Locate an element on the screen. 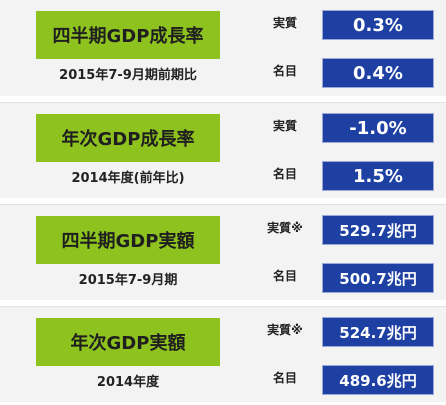 This screenshot has width=446, height=405. section-period: 2014年度 is located at coordinates (128, 382).